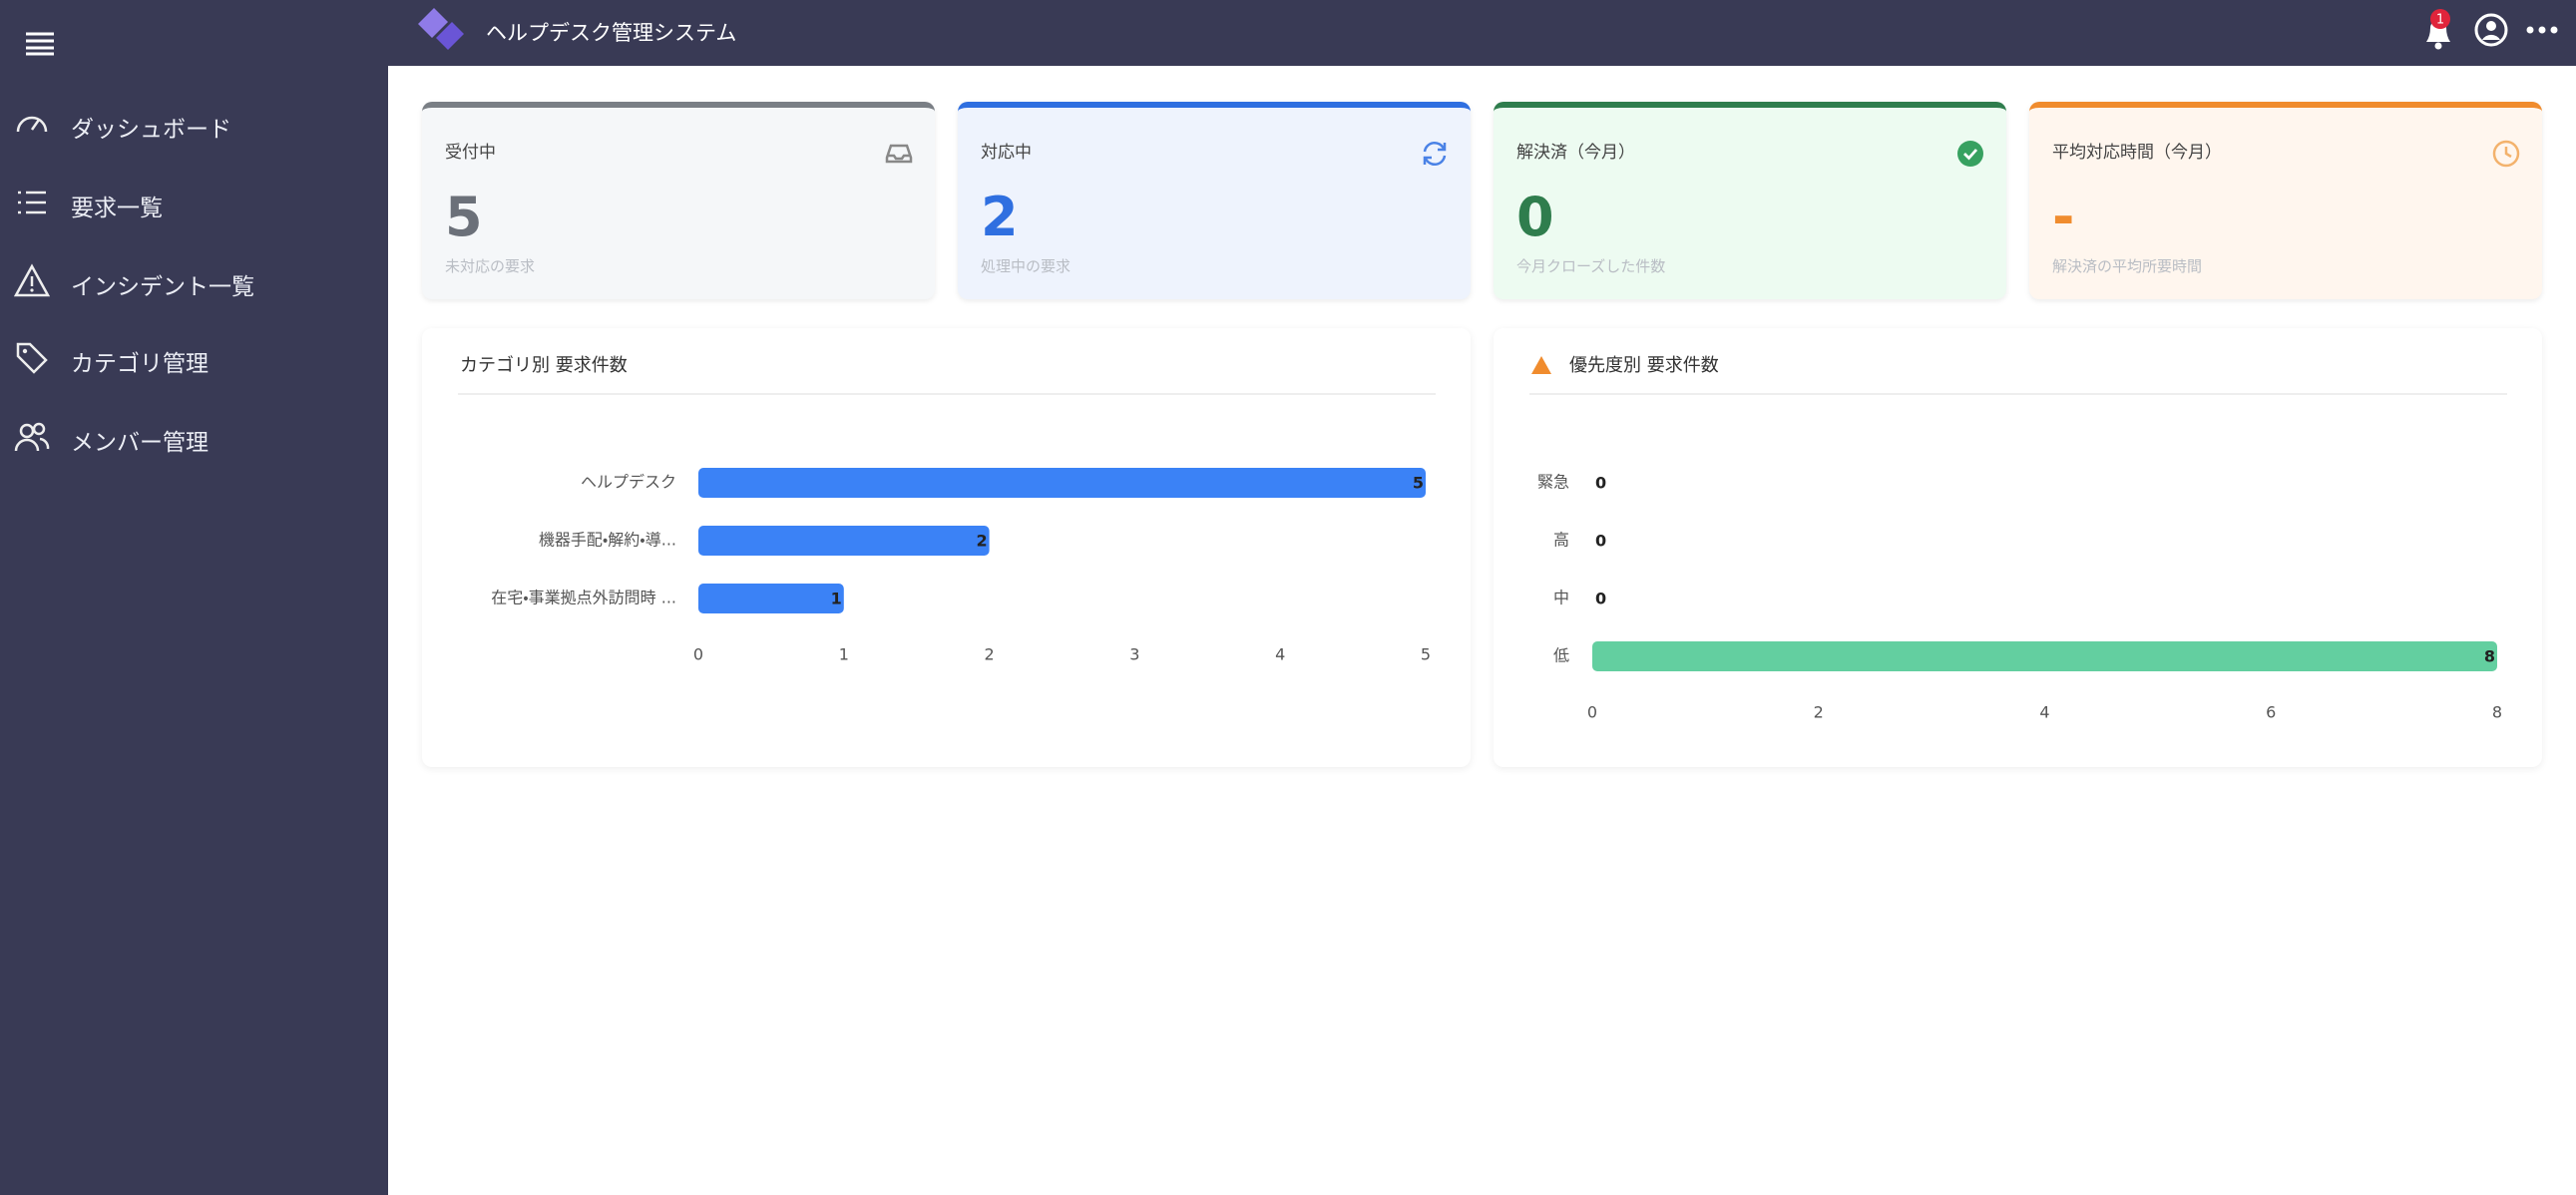 The width and height of the screenshot is (2576, 1195). What do you see at coordinates (1541, 365) in the screenshot?
I see `warning-icon` at bounding box center [1541, 365].